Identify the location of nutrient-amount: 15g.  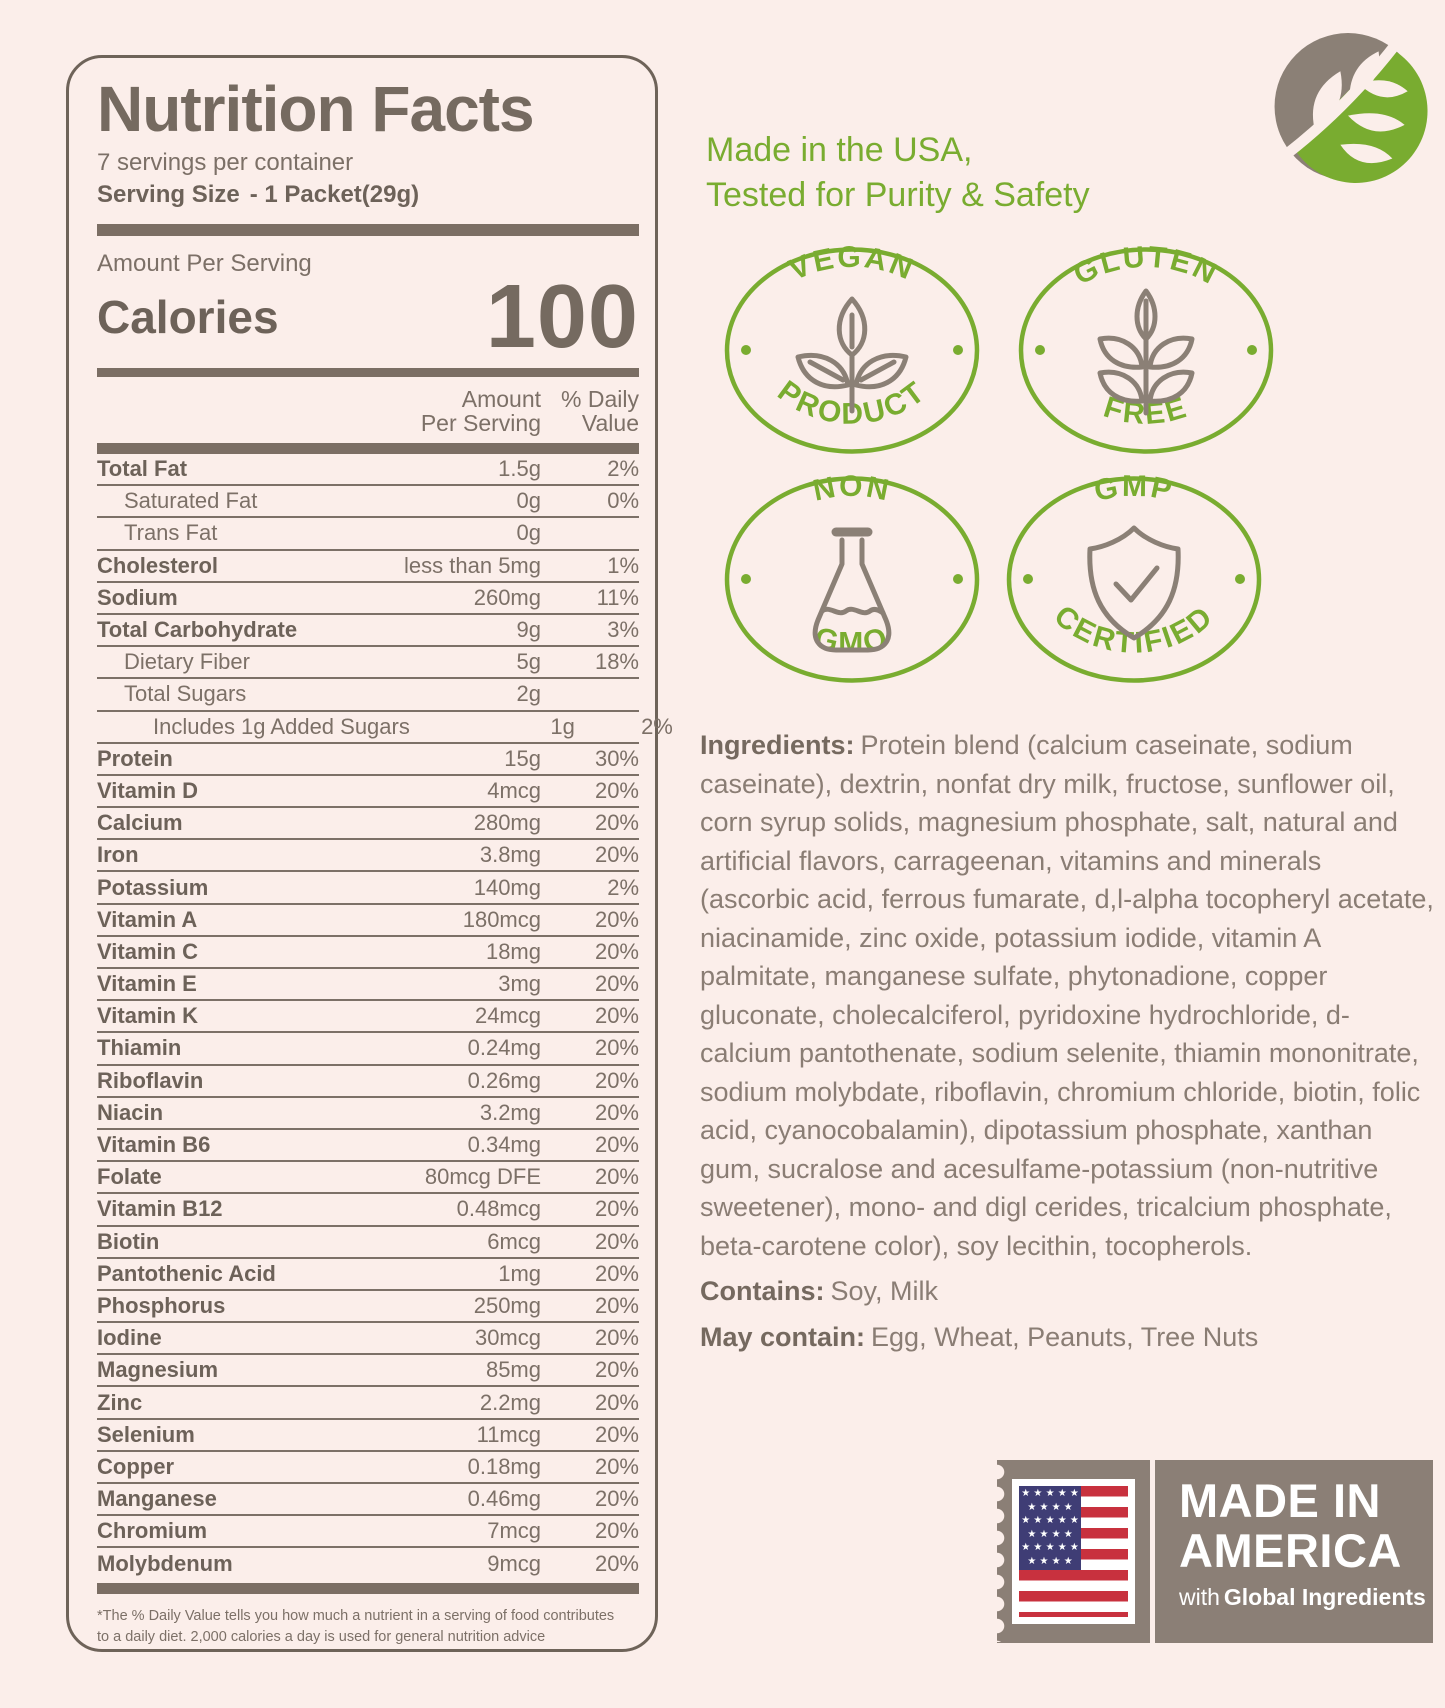
(522, 758).